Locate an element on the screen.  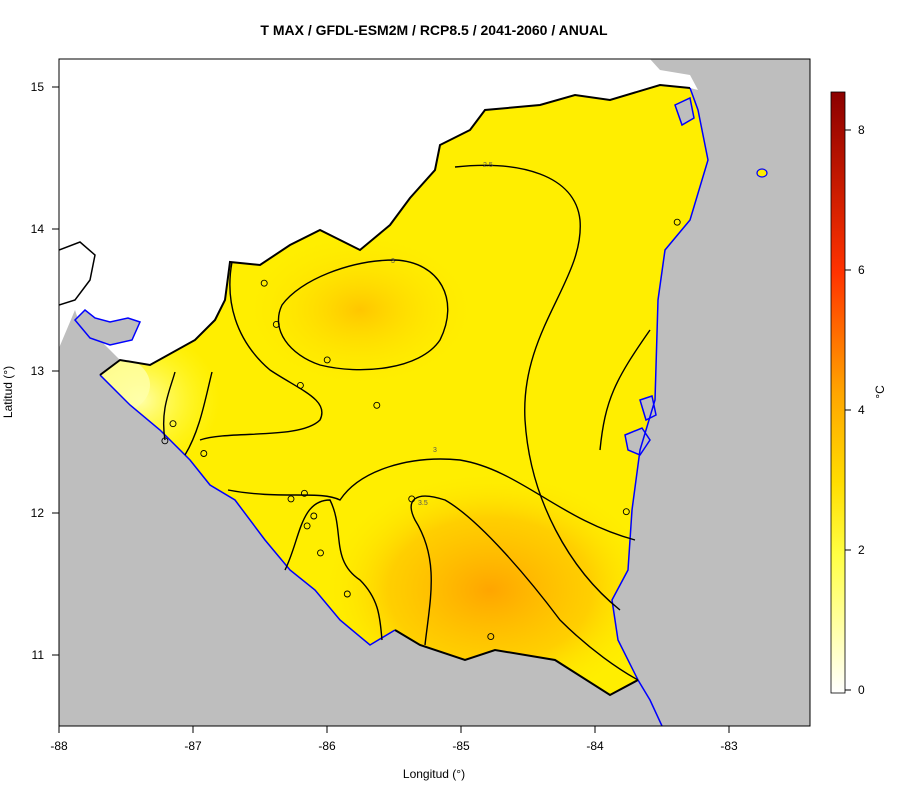
x-tick-labels: -88 -87 -86 -85 -84 -83 is located at coordinates (394, 746).